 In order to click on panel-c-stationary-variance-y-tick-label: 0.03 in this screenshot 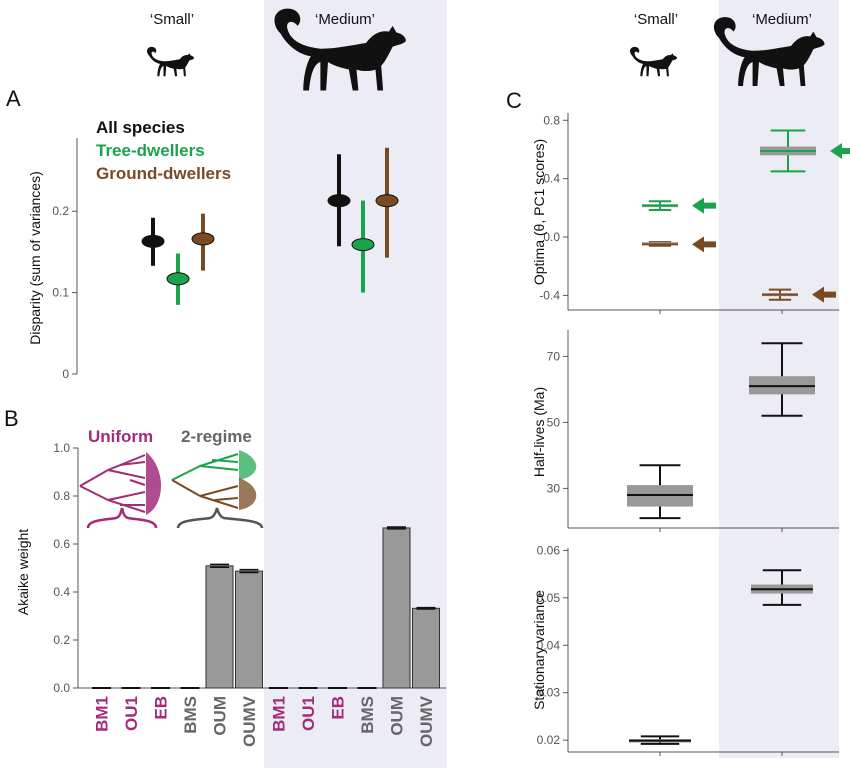, I will do `click(549, 693)`.